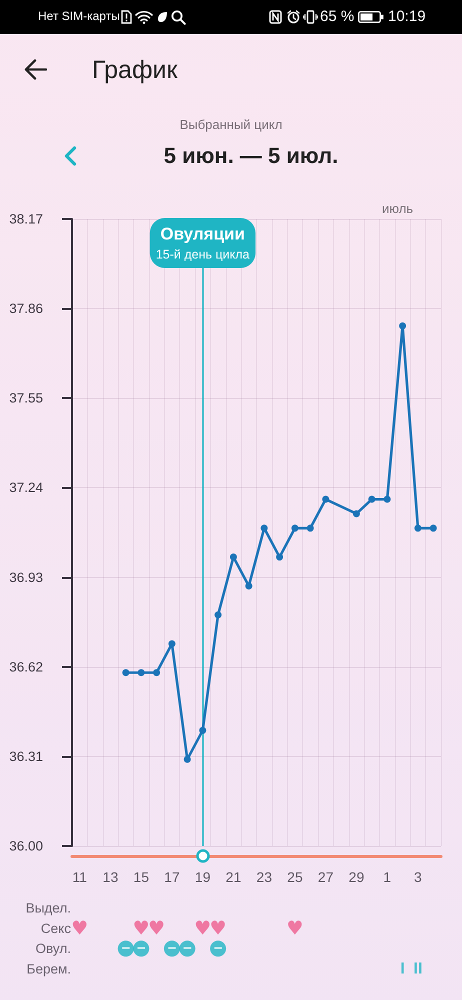  I want to click on y-tick-label: 37.55, so click(26, 398).